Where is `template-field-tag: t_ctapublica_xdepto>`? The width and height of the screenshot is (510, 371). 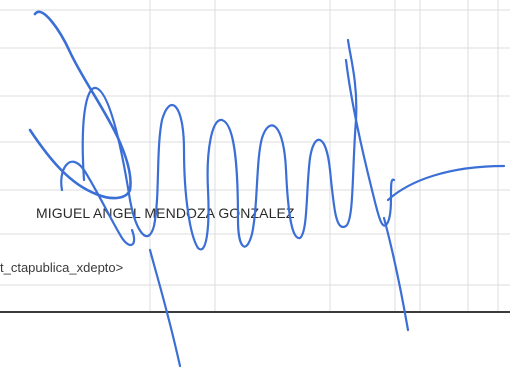 template-field-tag: t_ctapublica_xdepto> is located at coordinates (62, 267).